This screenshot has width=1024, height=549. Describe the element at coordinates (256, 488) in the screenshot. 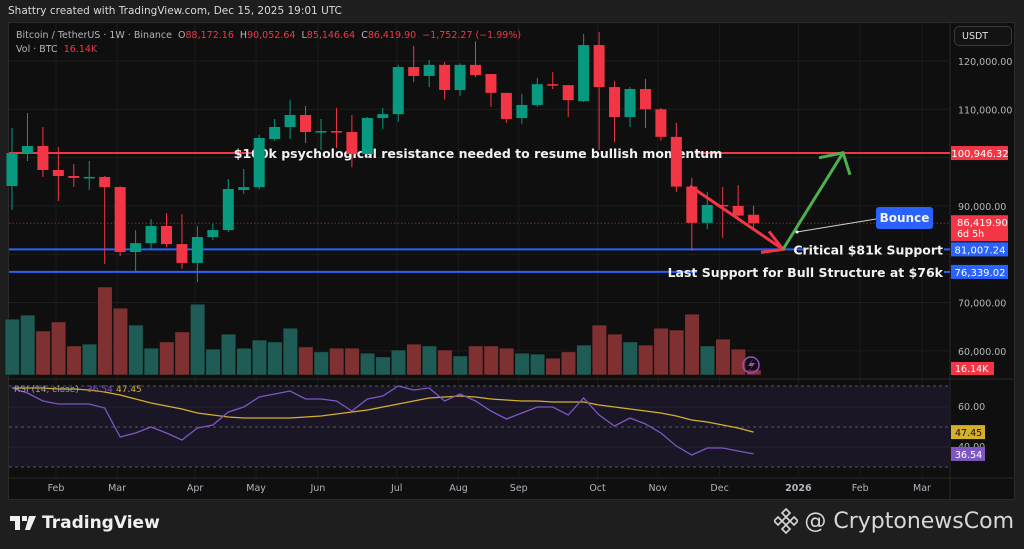

I see `time-tick: May` at that location.